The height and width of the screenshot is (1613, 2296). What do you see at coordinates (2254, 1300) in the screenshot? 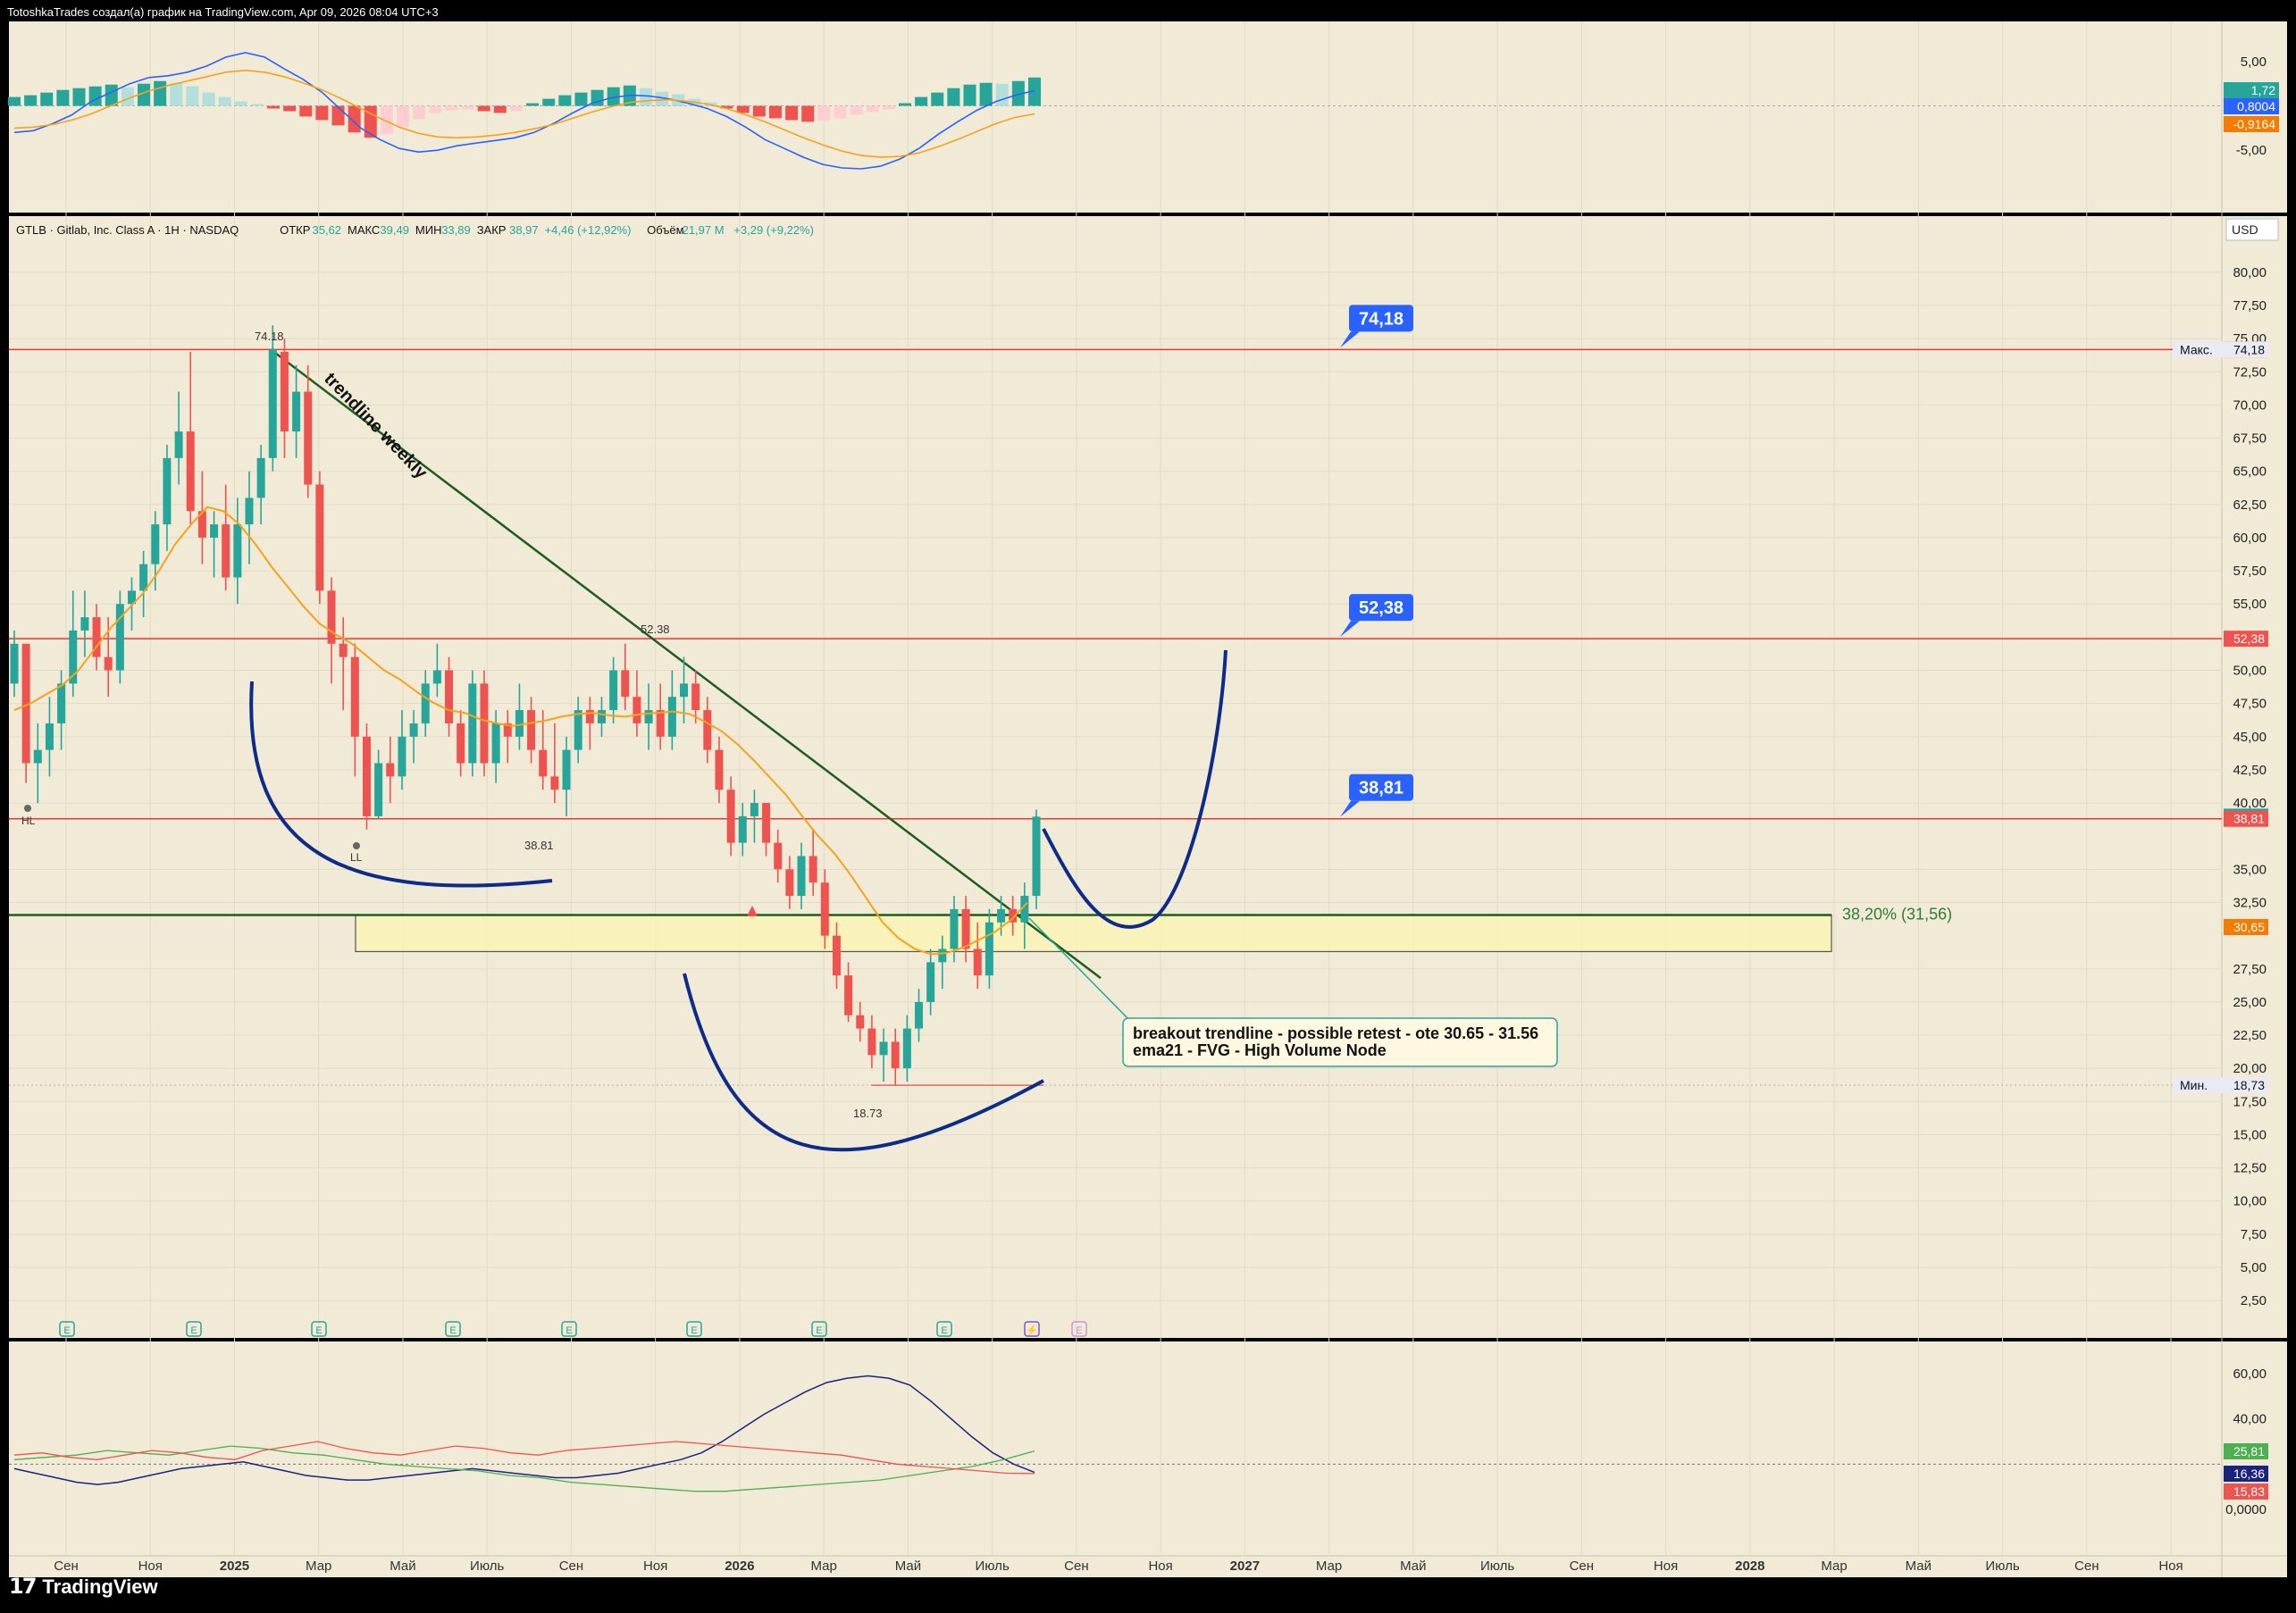
I see `price-tick-label: 2,50` at bounding box center [2254, 1300].